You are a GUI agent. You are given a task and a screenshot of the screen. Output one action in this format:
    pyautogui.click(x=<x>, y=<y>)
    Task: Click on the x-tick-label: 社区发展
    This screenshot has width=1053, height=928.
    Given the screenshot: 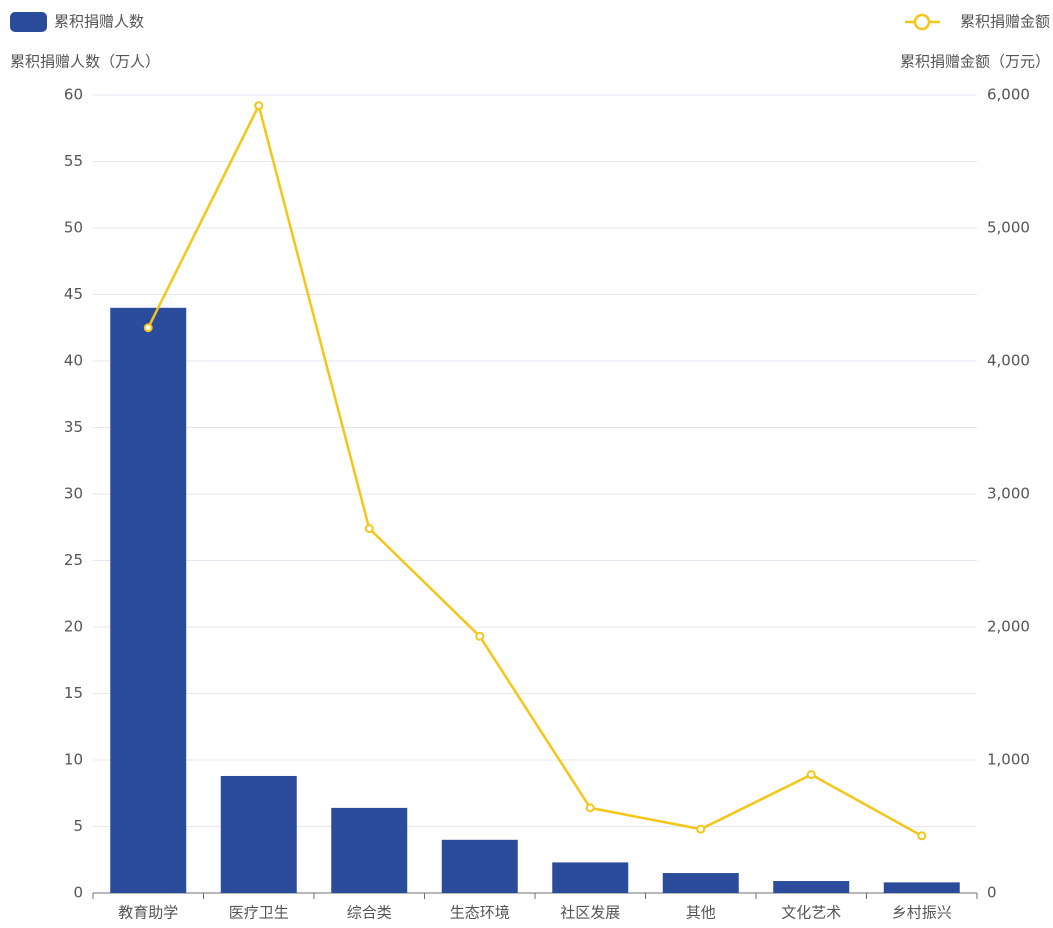 What is the action you would take?
    pyautogui.click(x=590, y=913)
    